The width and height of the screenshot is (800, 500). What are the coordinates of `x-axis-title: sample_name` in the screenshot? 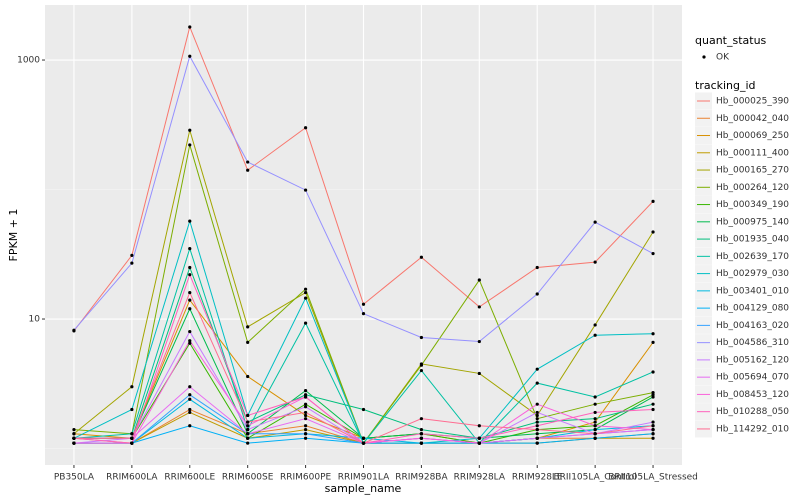 It's located at (363, 488).